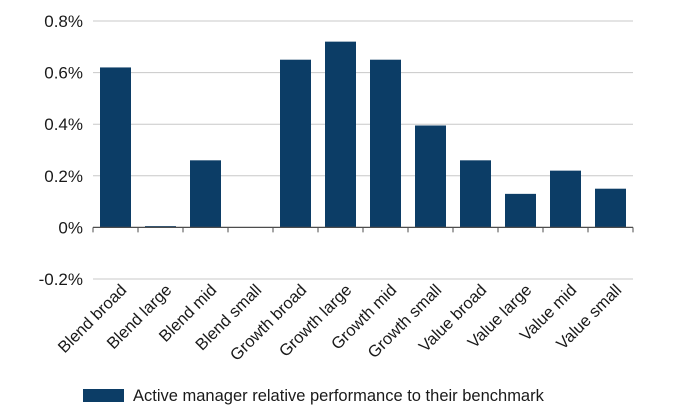 This screenshot has height=420, width=700. I want to click on bar-blend-large, so click(160, 227).